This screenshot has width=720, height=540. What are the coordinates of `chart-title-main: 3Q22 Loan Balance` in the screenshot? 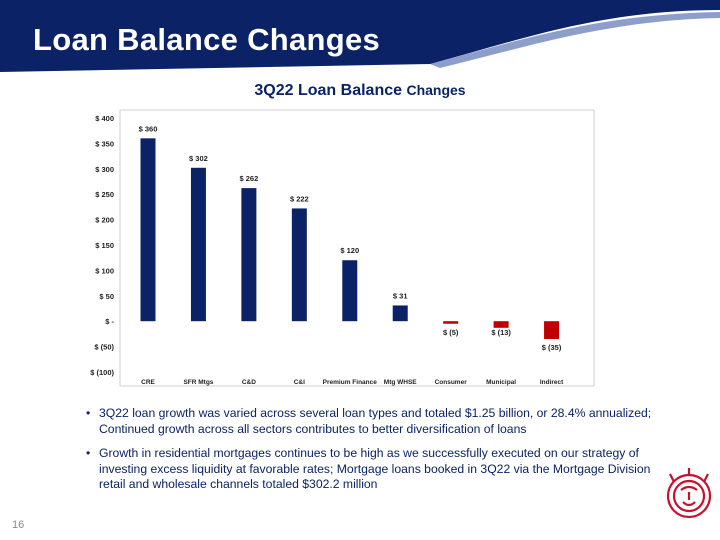 It's located at (328, 90).